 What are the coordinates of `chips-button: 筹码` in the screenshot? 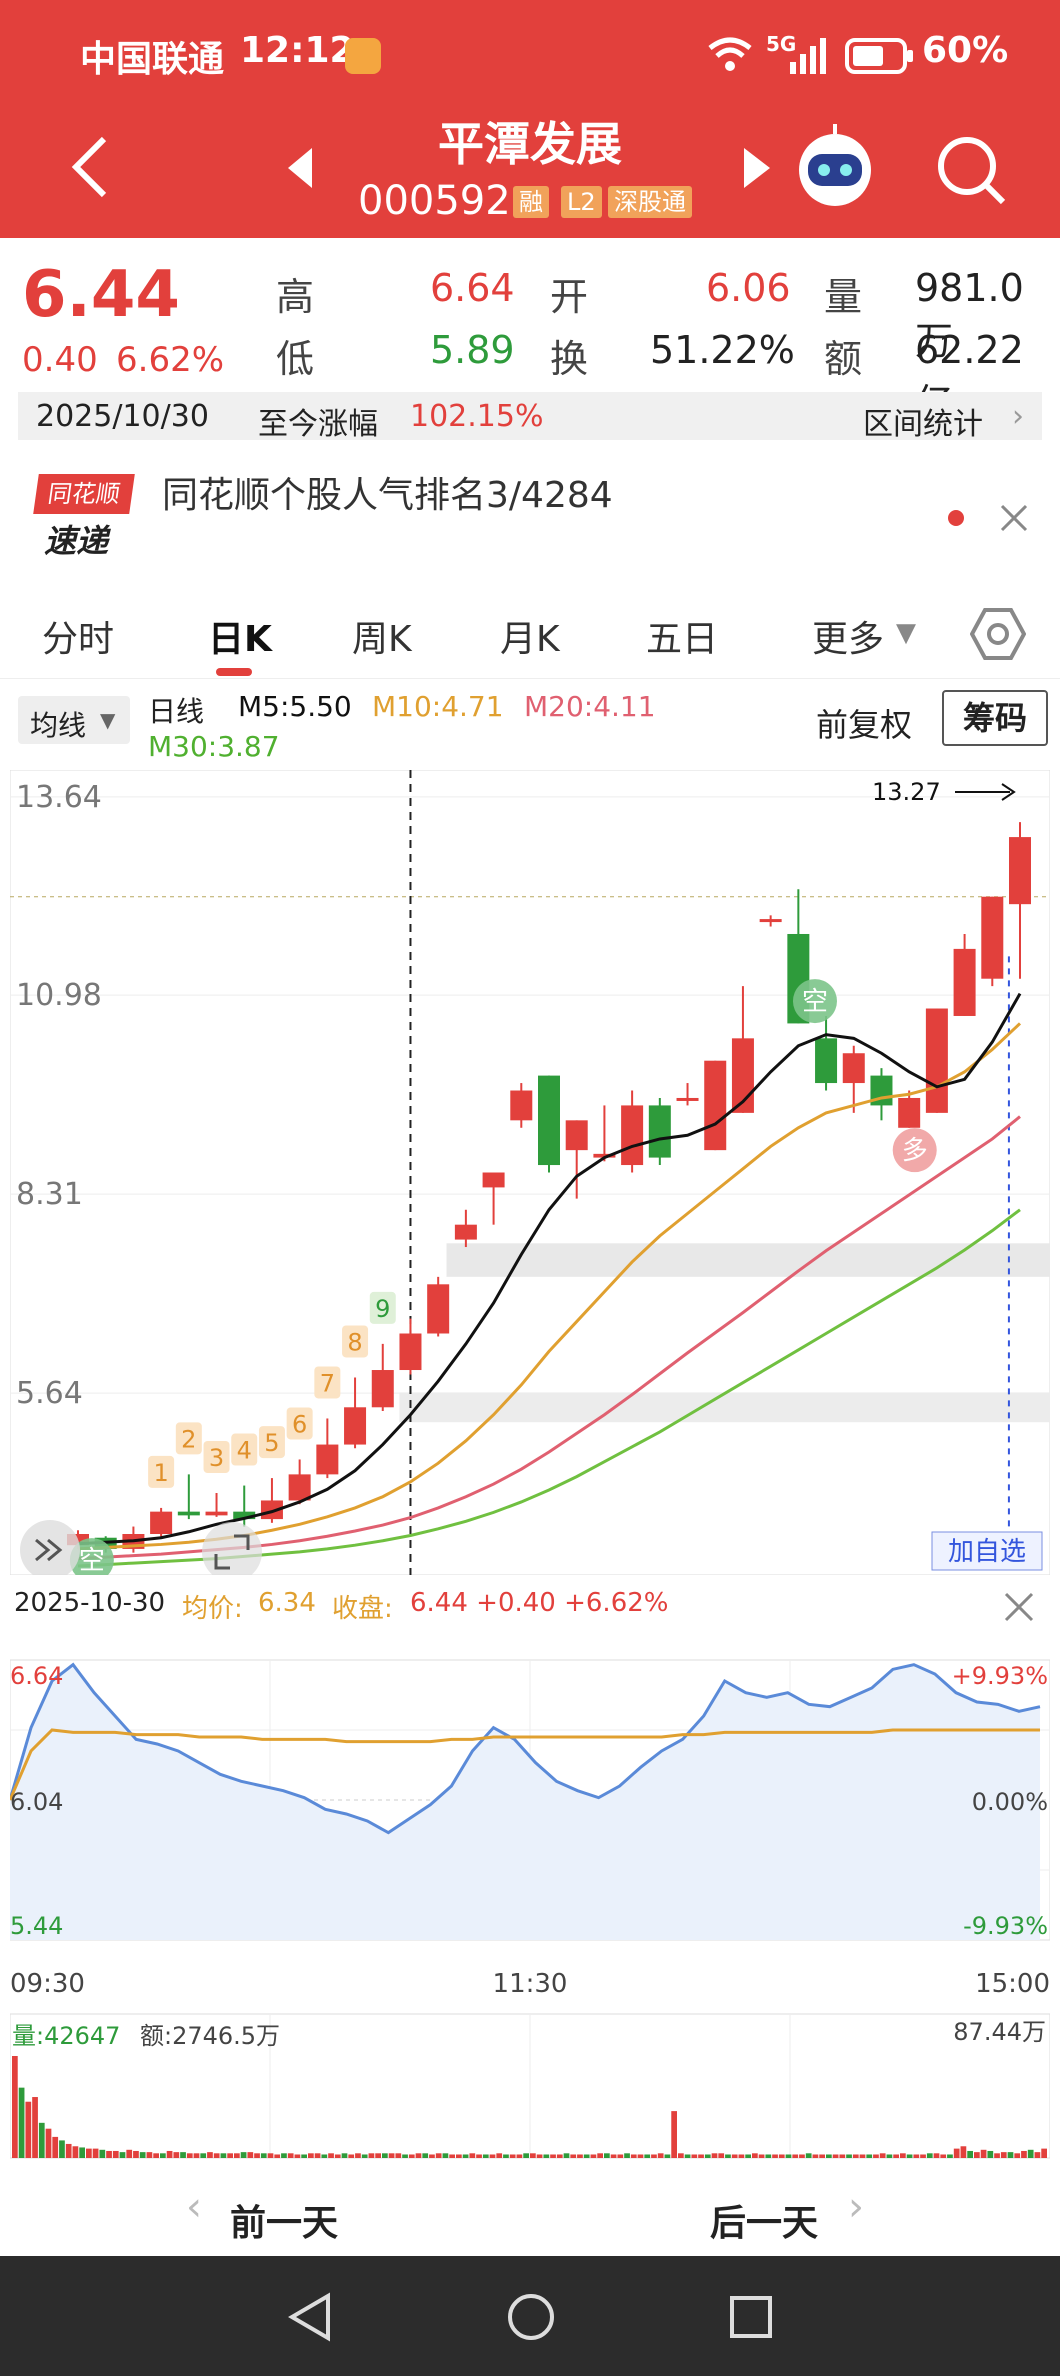 It's located at (995, 718).